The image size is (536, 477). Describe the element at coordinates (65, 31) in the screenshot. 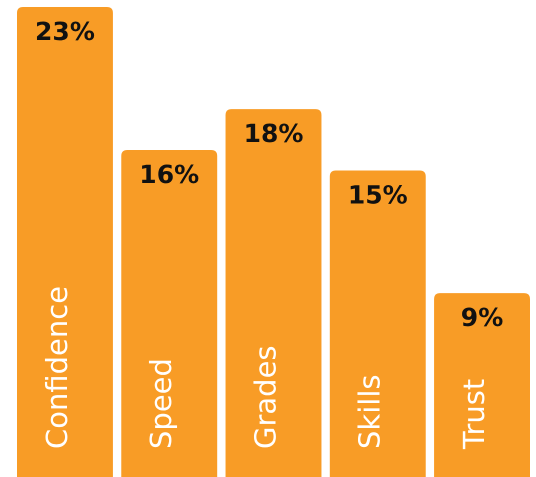

I see `data-label: 23%` at that location.